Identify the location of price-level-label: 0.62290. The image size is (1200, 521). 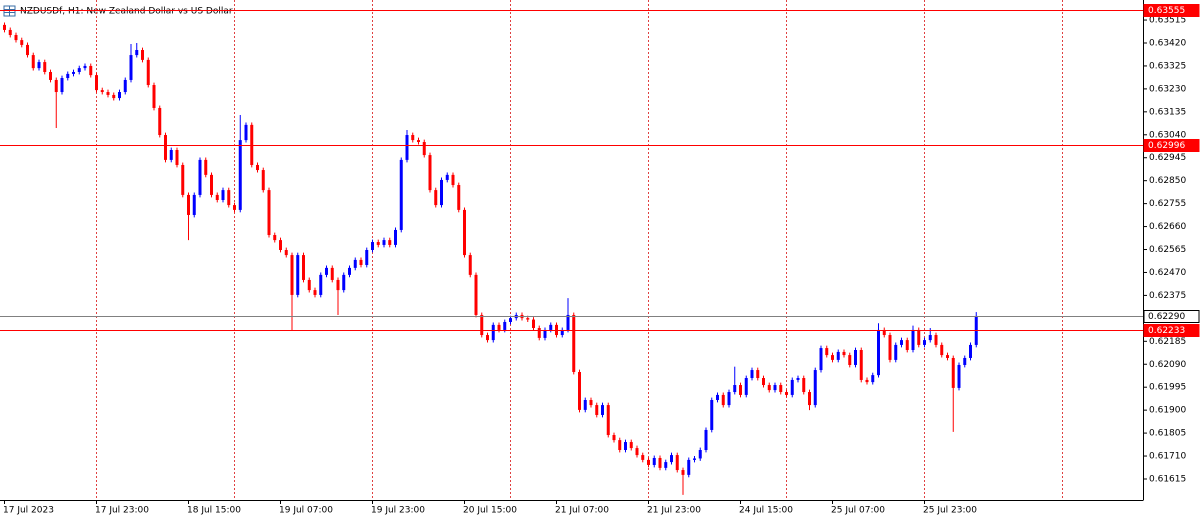
(1166, 317).